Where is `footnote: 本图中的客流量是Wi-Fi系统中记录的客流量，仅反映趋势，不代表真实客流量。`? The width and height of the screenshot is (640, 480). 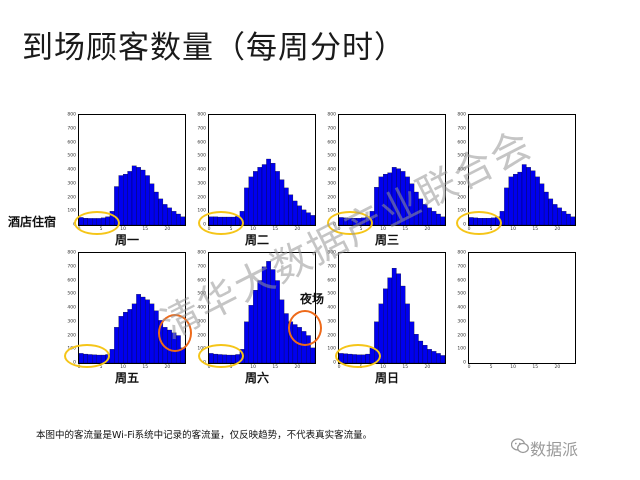 footnote: 本图中的客流量是Wi-Fi系统中记录的客流量，仅反映趋势，不代表真实客流量。 is located at coordinates (204, 435).